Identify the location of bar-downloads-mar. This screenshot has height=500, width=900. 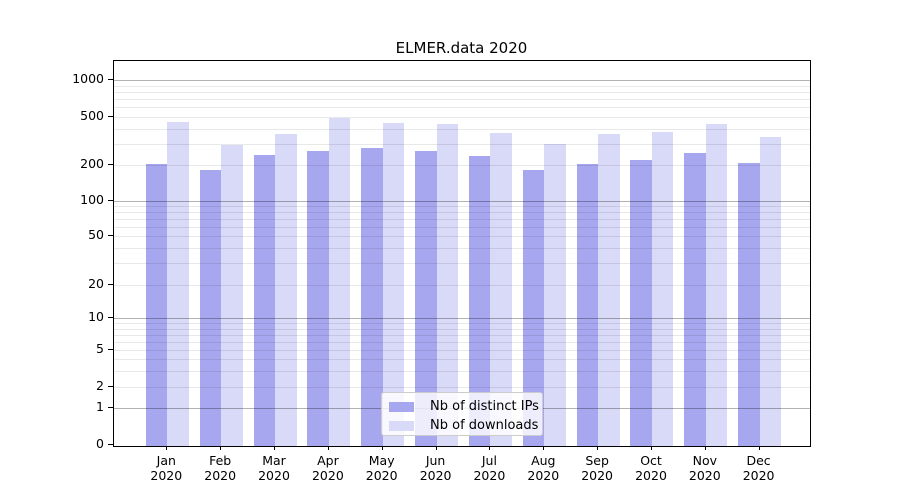
(286, 289).